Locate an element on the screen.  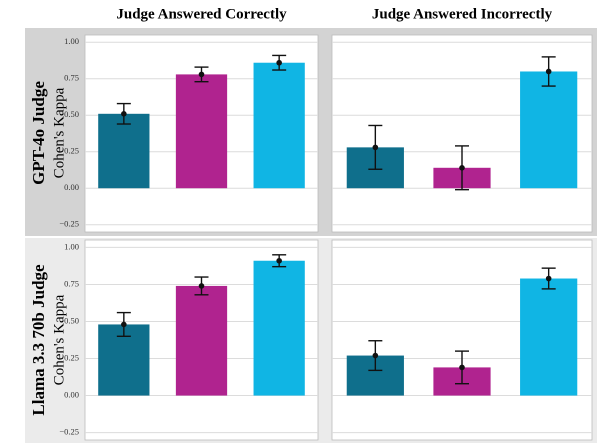
row-label: GPT-4o Judge is located at coordinates (38, 133).